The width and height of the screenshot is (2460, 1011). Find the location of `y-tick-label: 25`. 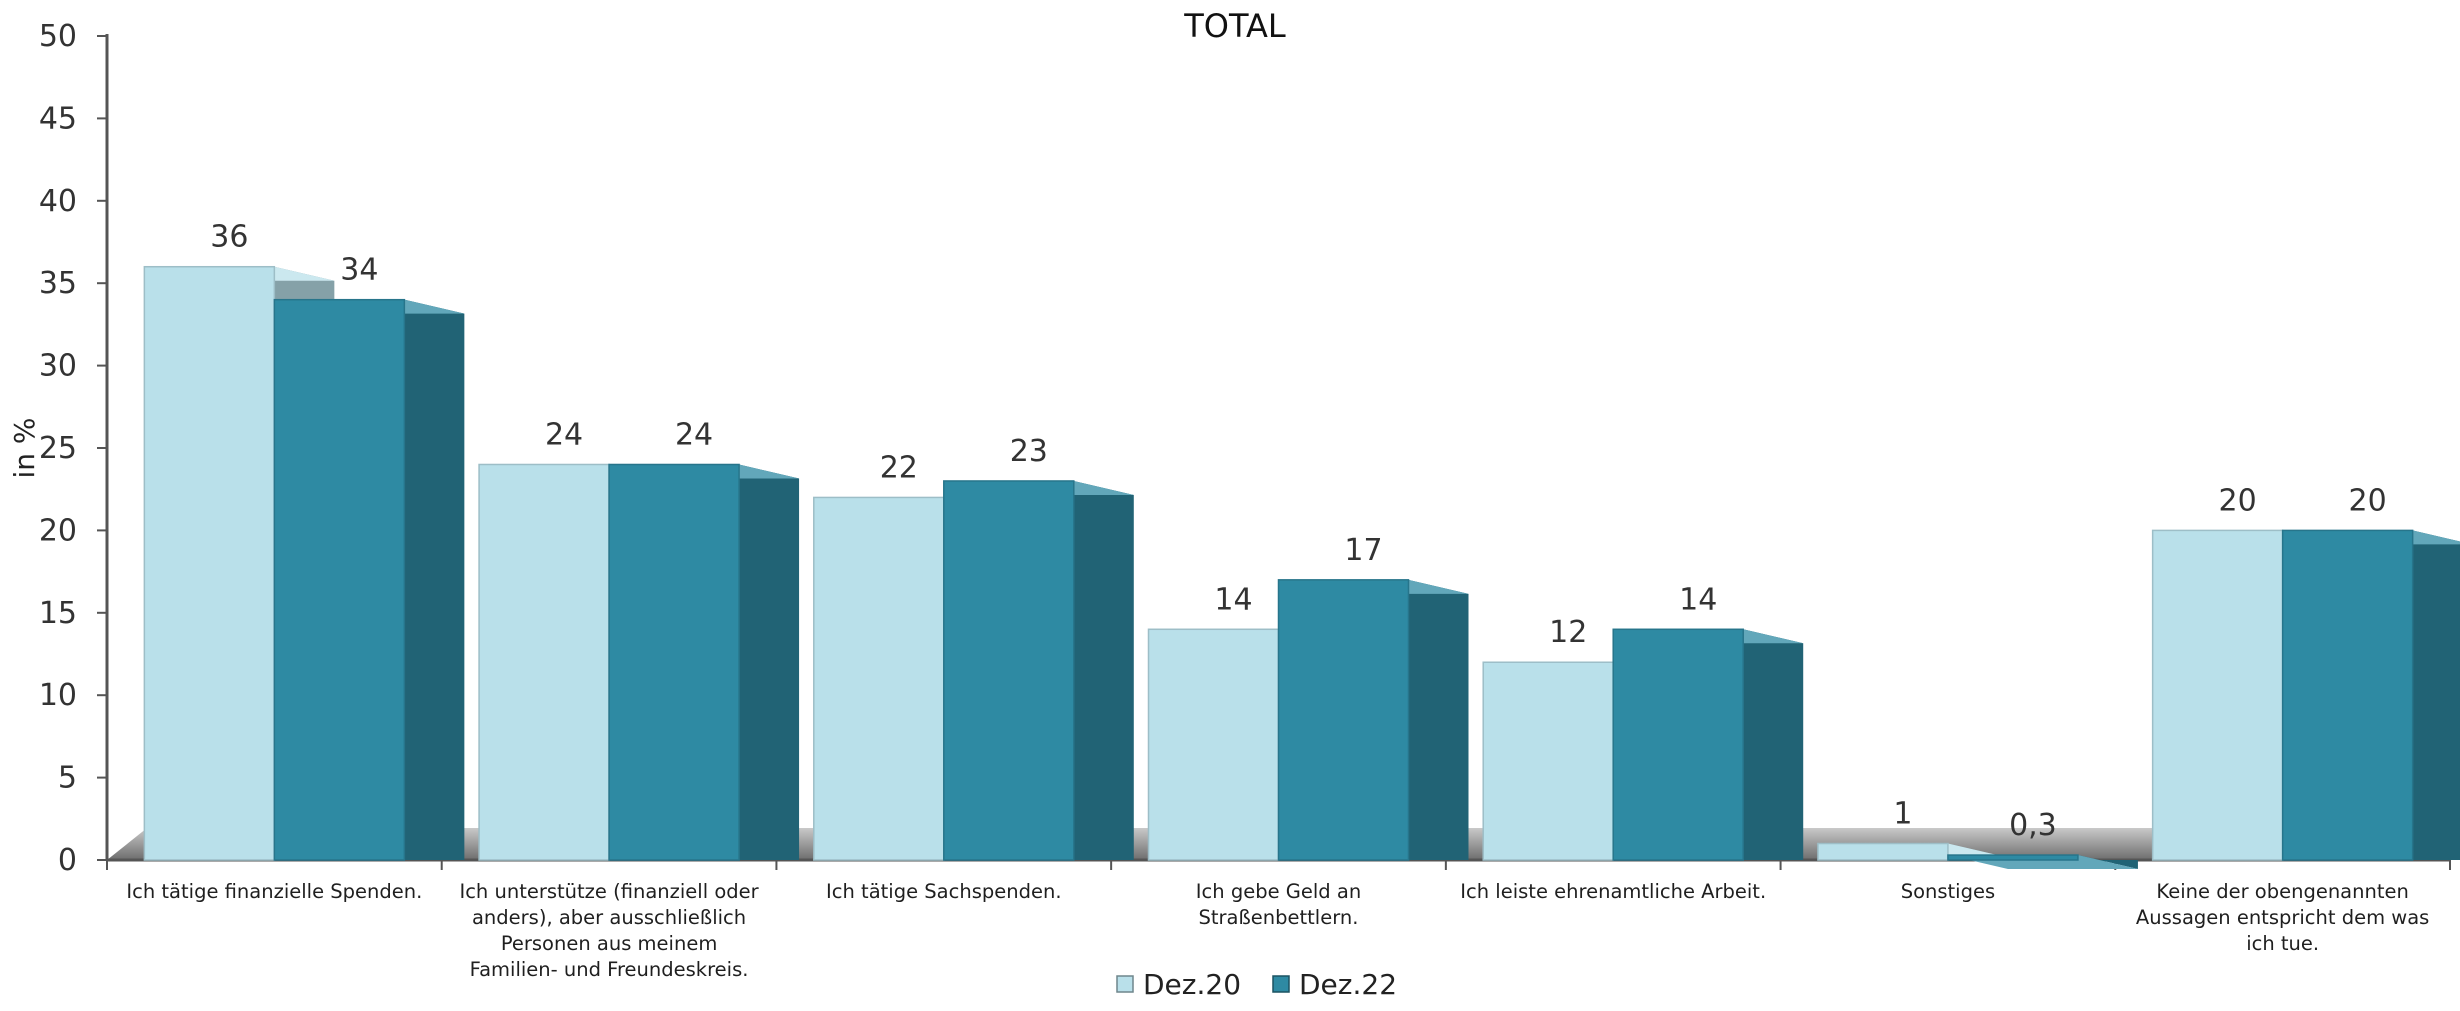

y-tick-label: 25 is located at coordinates (58, 448).